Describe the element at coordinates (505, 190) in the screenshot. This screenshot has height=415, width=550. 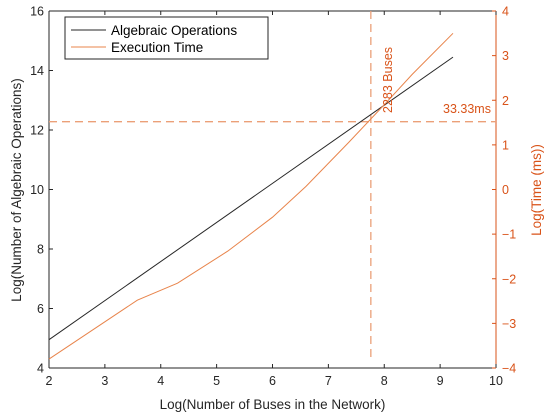
I see `y-right-tick-label-4: 0` at that location.